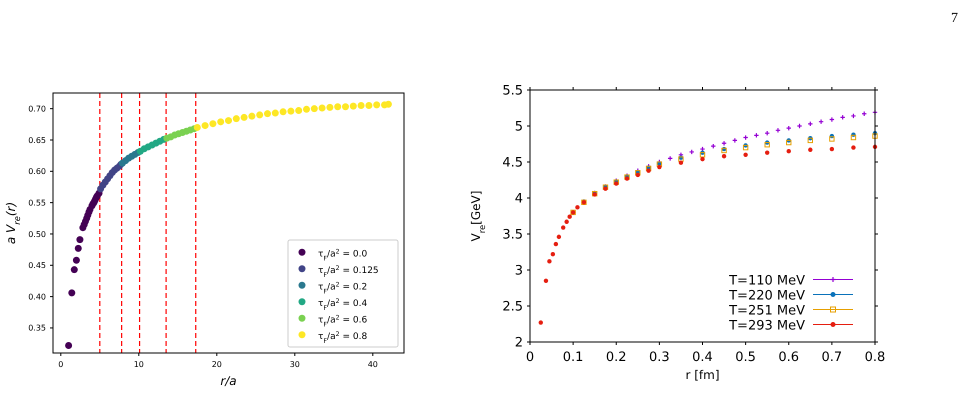 This screenshot has width=967, height=396. Describe the element at coordinates (518, 127) in the screenshot. I see `y-tick-label: 5` at that location.